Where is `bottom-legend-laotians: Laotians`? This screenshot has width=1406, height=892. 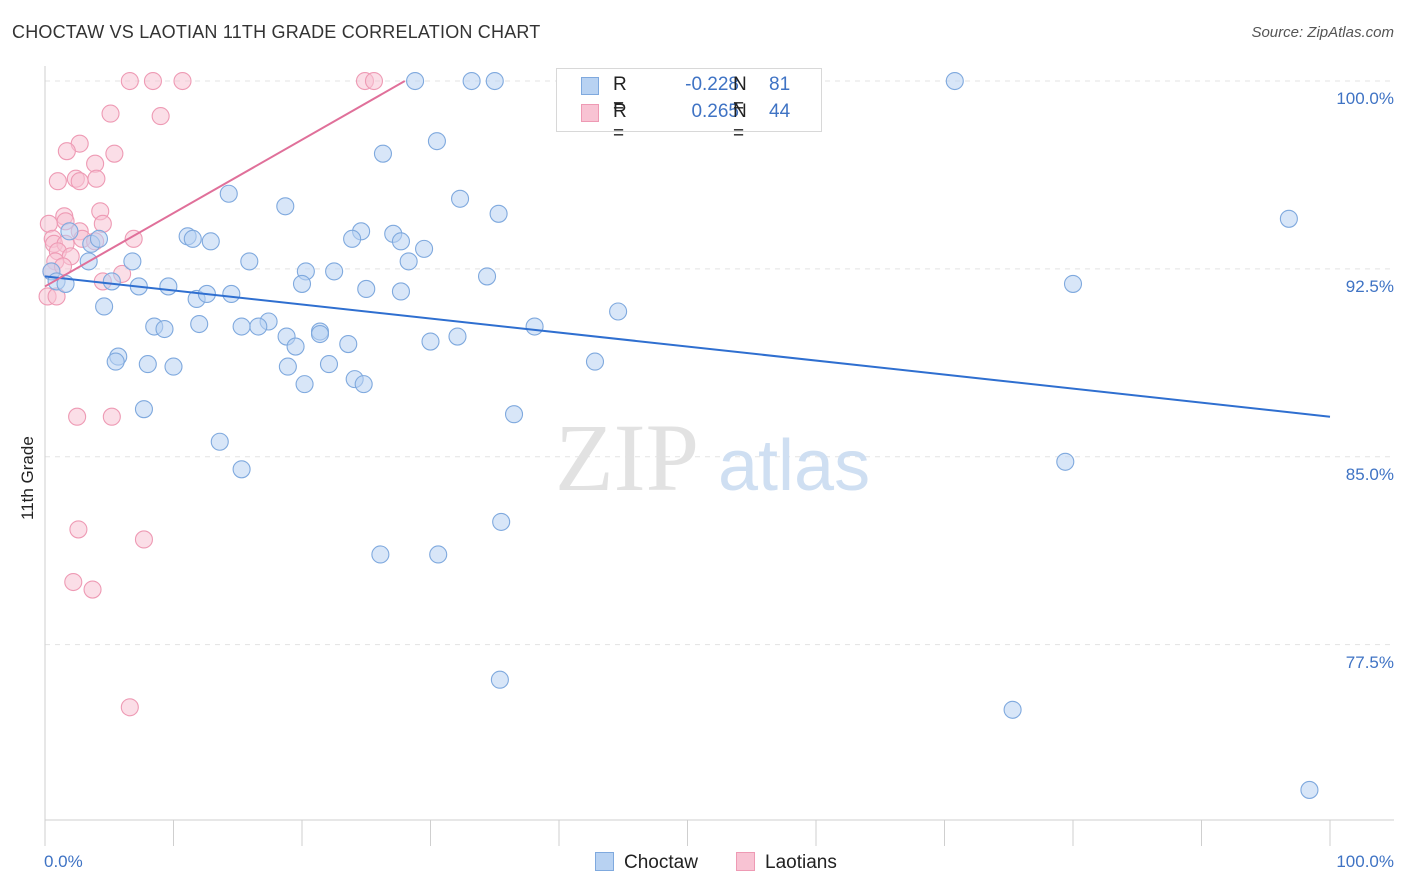 bottom-legend-laotians: Laotians is located at coordinates (786, 863).